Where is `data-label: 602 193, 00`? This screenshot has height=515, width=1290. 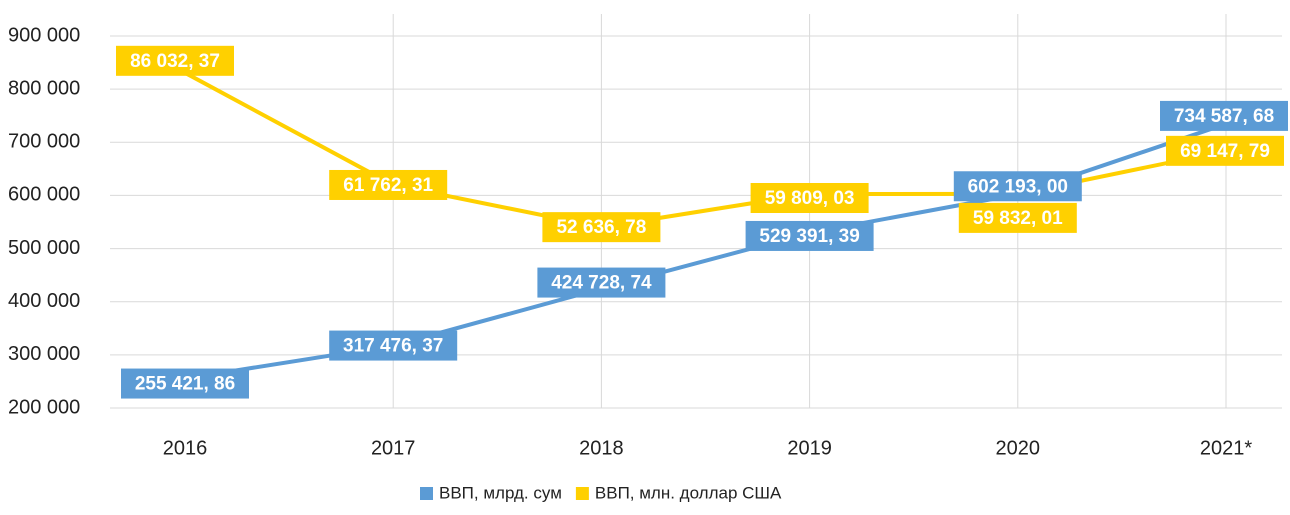
data-label: 602 193, 00 is located at coordinates (1018, 186).